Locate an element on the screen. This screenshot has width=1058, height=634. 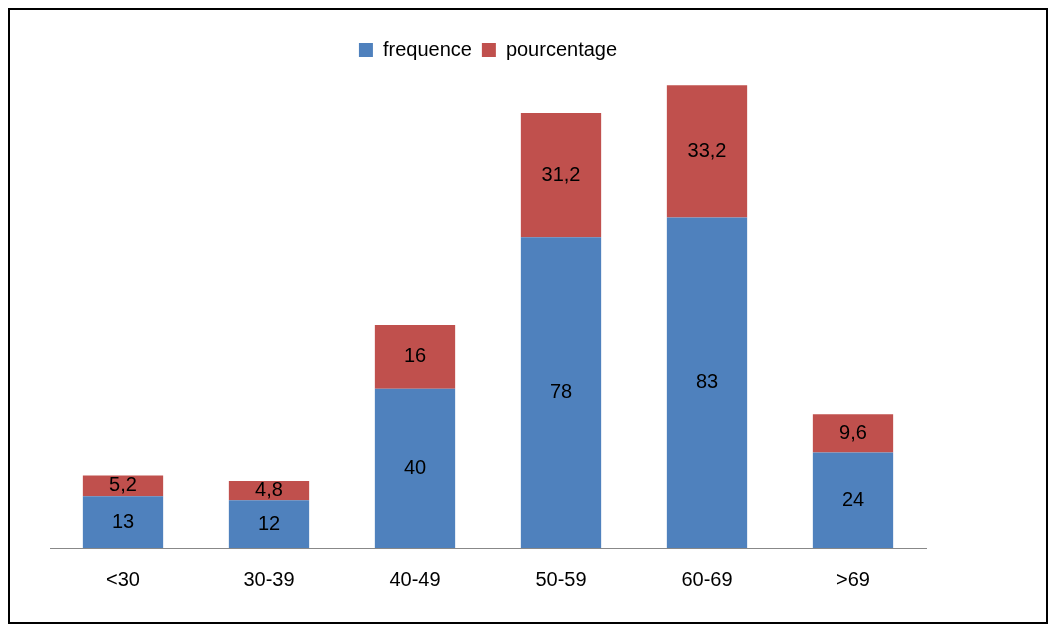
legend-label: frequence is located at coordinates (427, 48).